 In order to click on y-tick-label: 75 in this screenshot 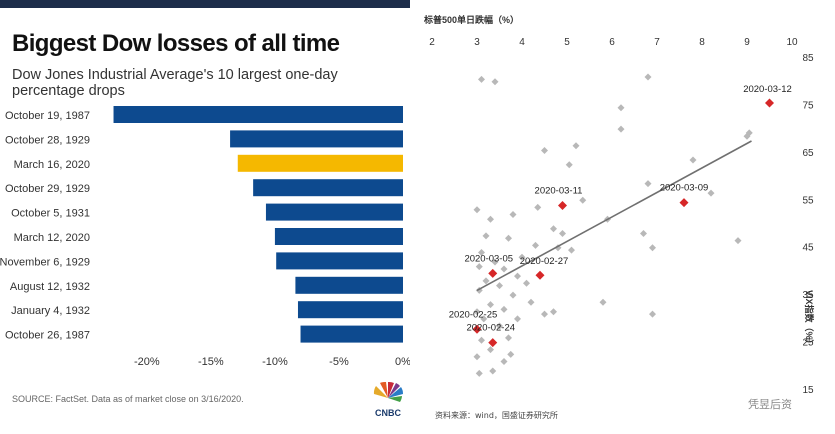, I will do `click(808, 105)`.